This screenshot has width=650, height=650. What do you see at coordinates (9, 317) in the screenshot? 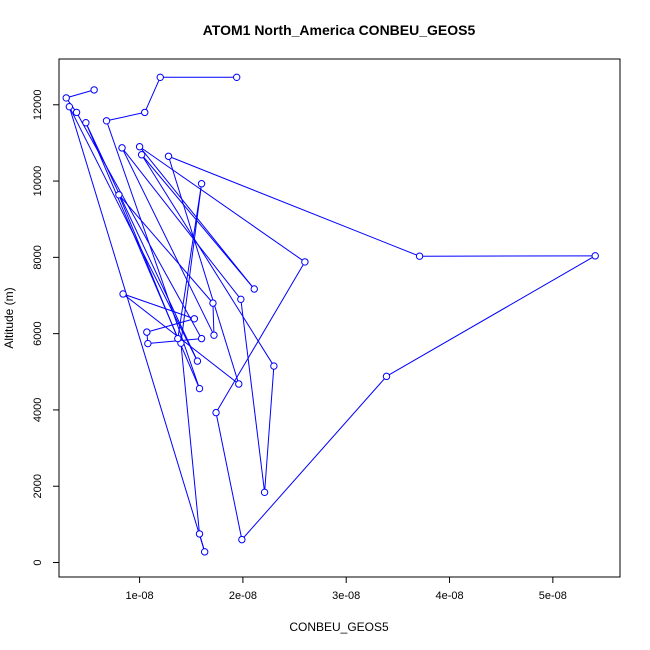
I see `y-axis-label: Altitude (m)` at bounding box center [9, 317].